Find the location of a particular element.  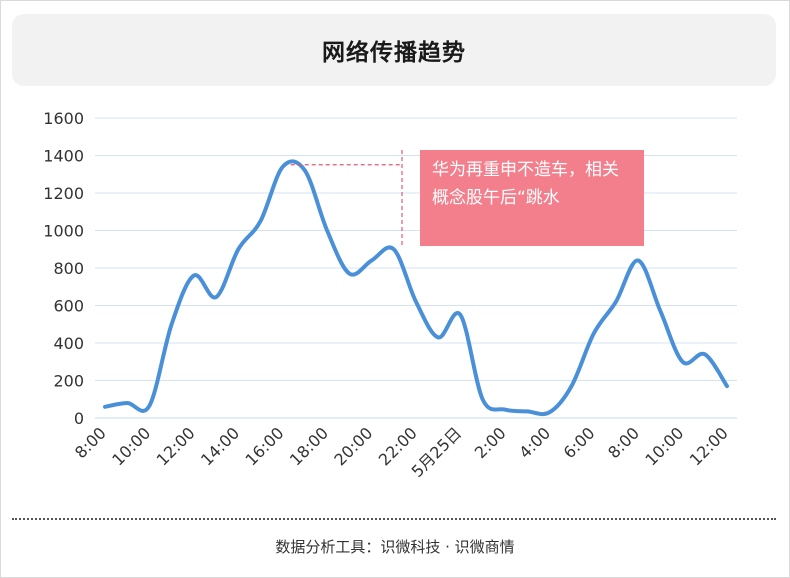

y-tick-label: 800 is located at coordinates (68, 268).